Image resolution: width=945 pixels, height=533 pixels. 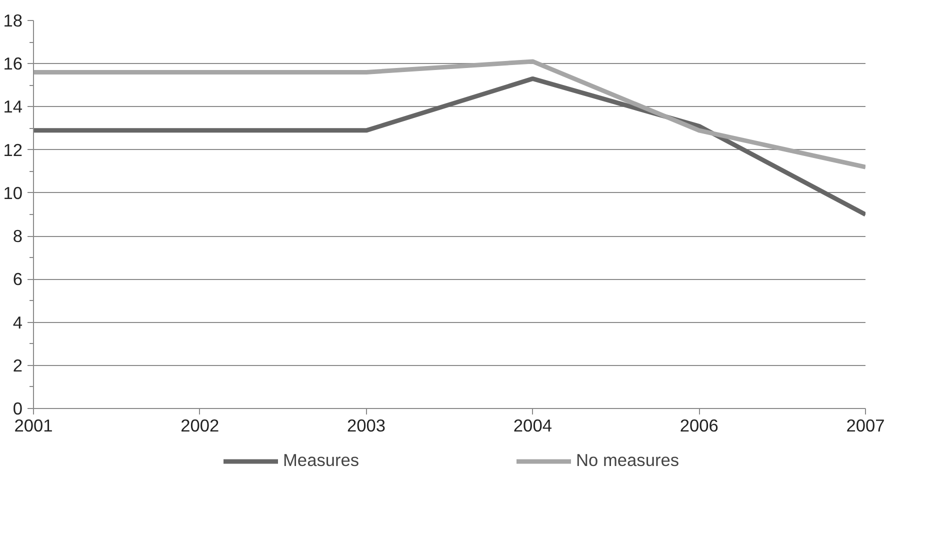 I want to click on legend-label: Measures, so click(x=321, y=460).